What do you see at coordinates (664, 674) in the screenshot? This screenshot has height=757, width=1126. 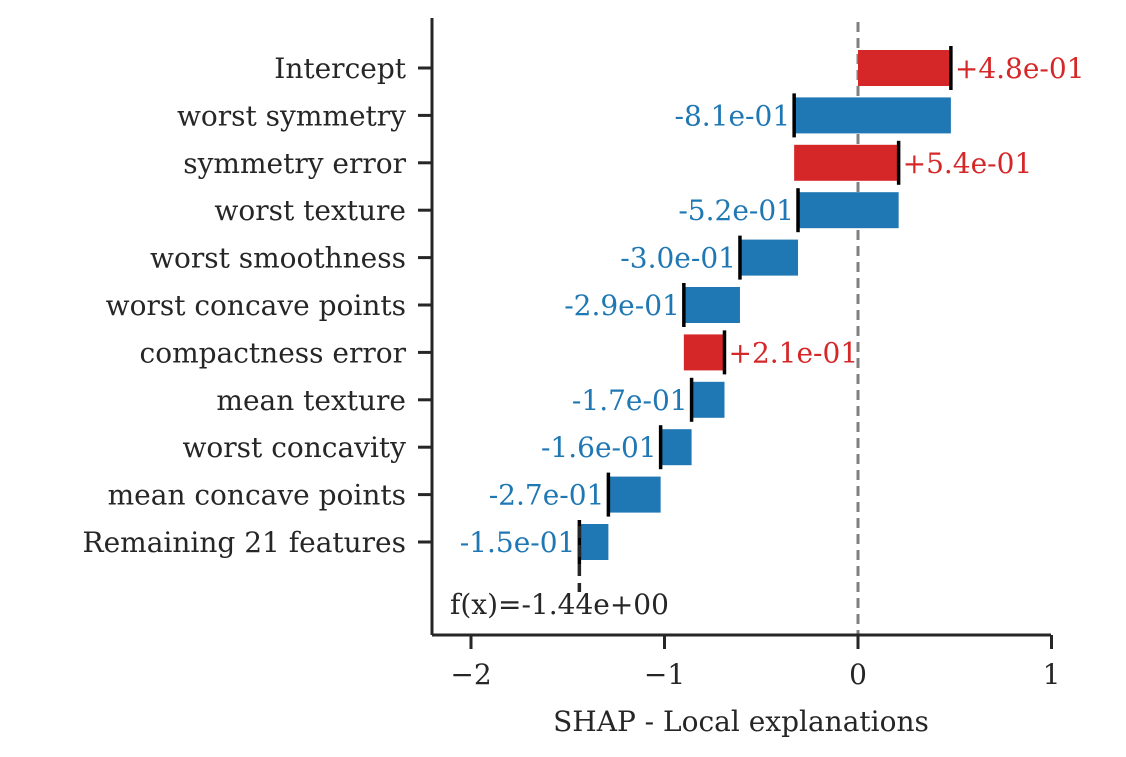 I see `x-tick-label-2: −1` at bounding box center [664, 674].